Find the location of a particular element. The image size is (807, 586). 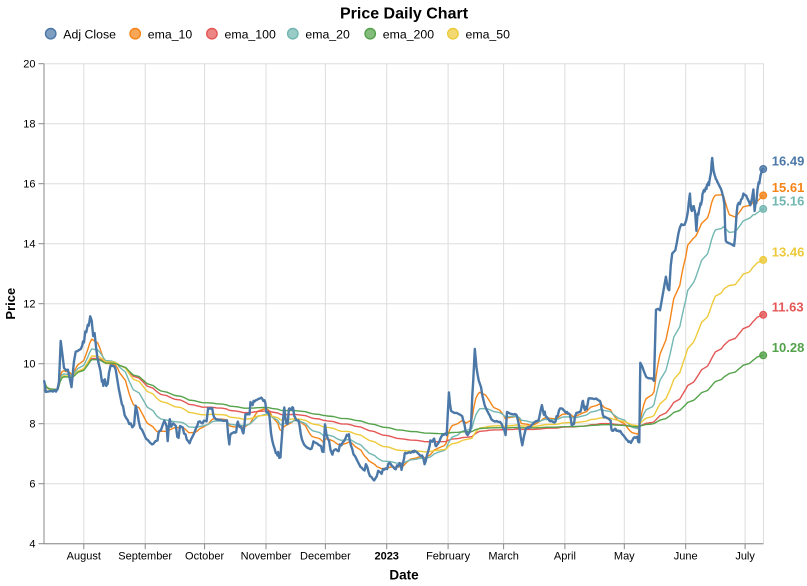

svg-text: 13.46 is located at coordinates (788, 252).